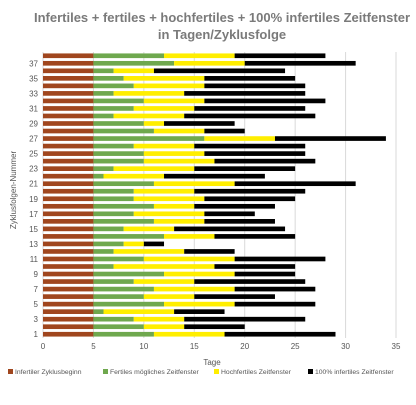  I want to click on y-tick-label-23: 23, so click(33, 169).